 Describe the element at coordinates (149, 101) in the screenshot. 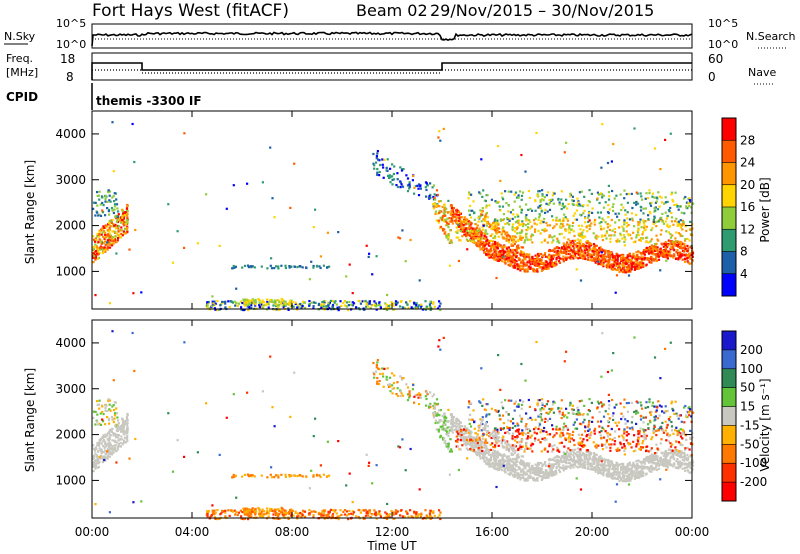

I see `cpid-program: themis -3300 IF` at that location.